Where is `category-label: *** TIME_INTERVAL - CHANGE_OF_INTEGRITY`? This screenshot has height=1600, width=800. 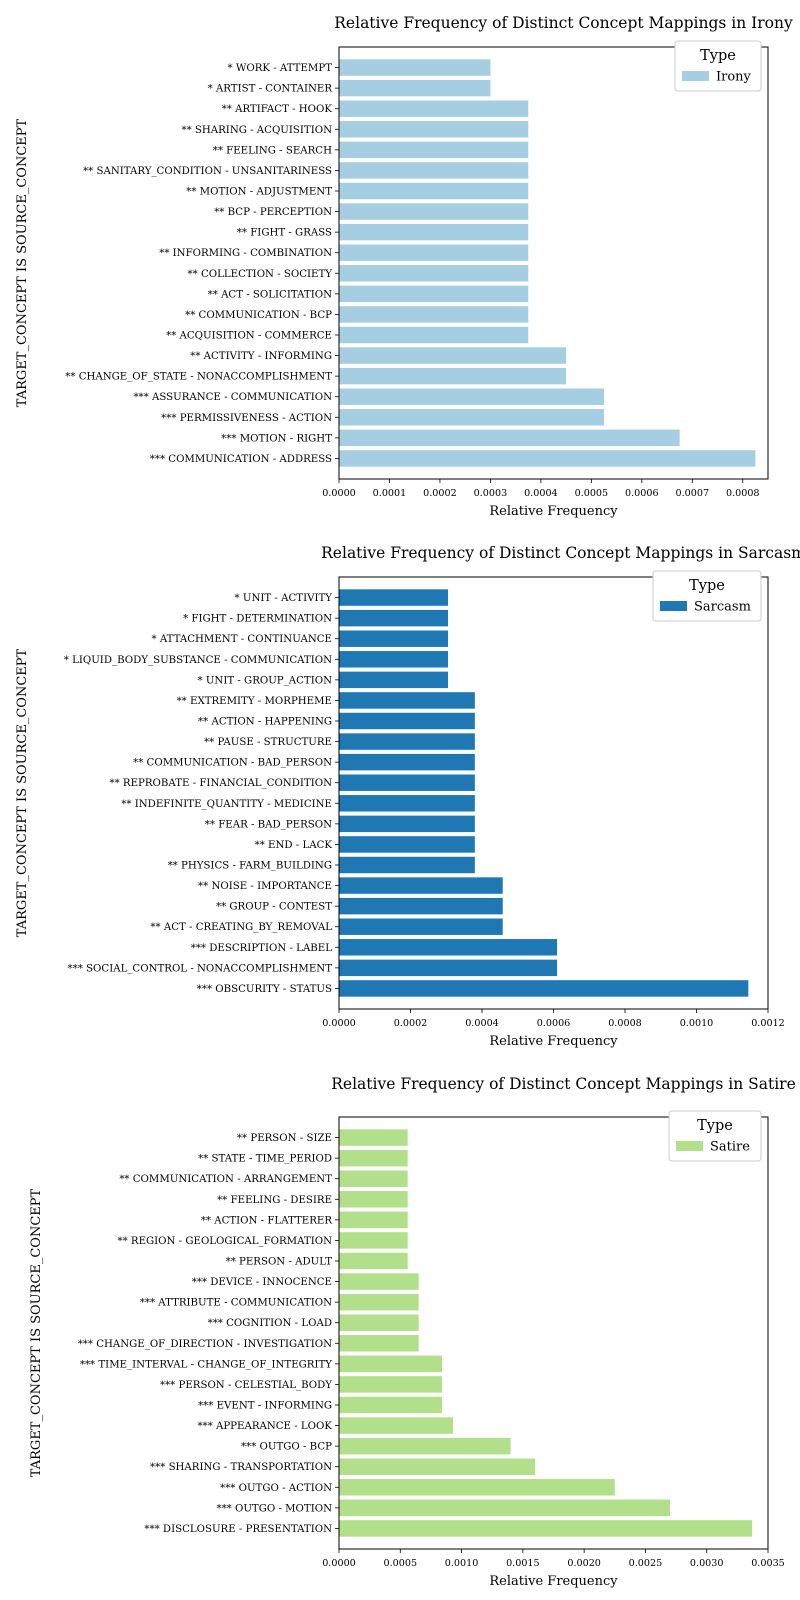
category-label: *** TIME_INTERVAL - CHANGE_OF_INTEGRITY is located at coordinates (206, 1364).